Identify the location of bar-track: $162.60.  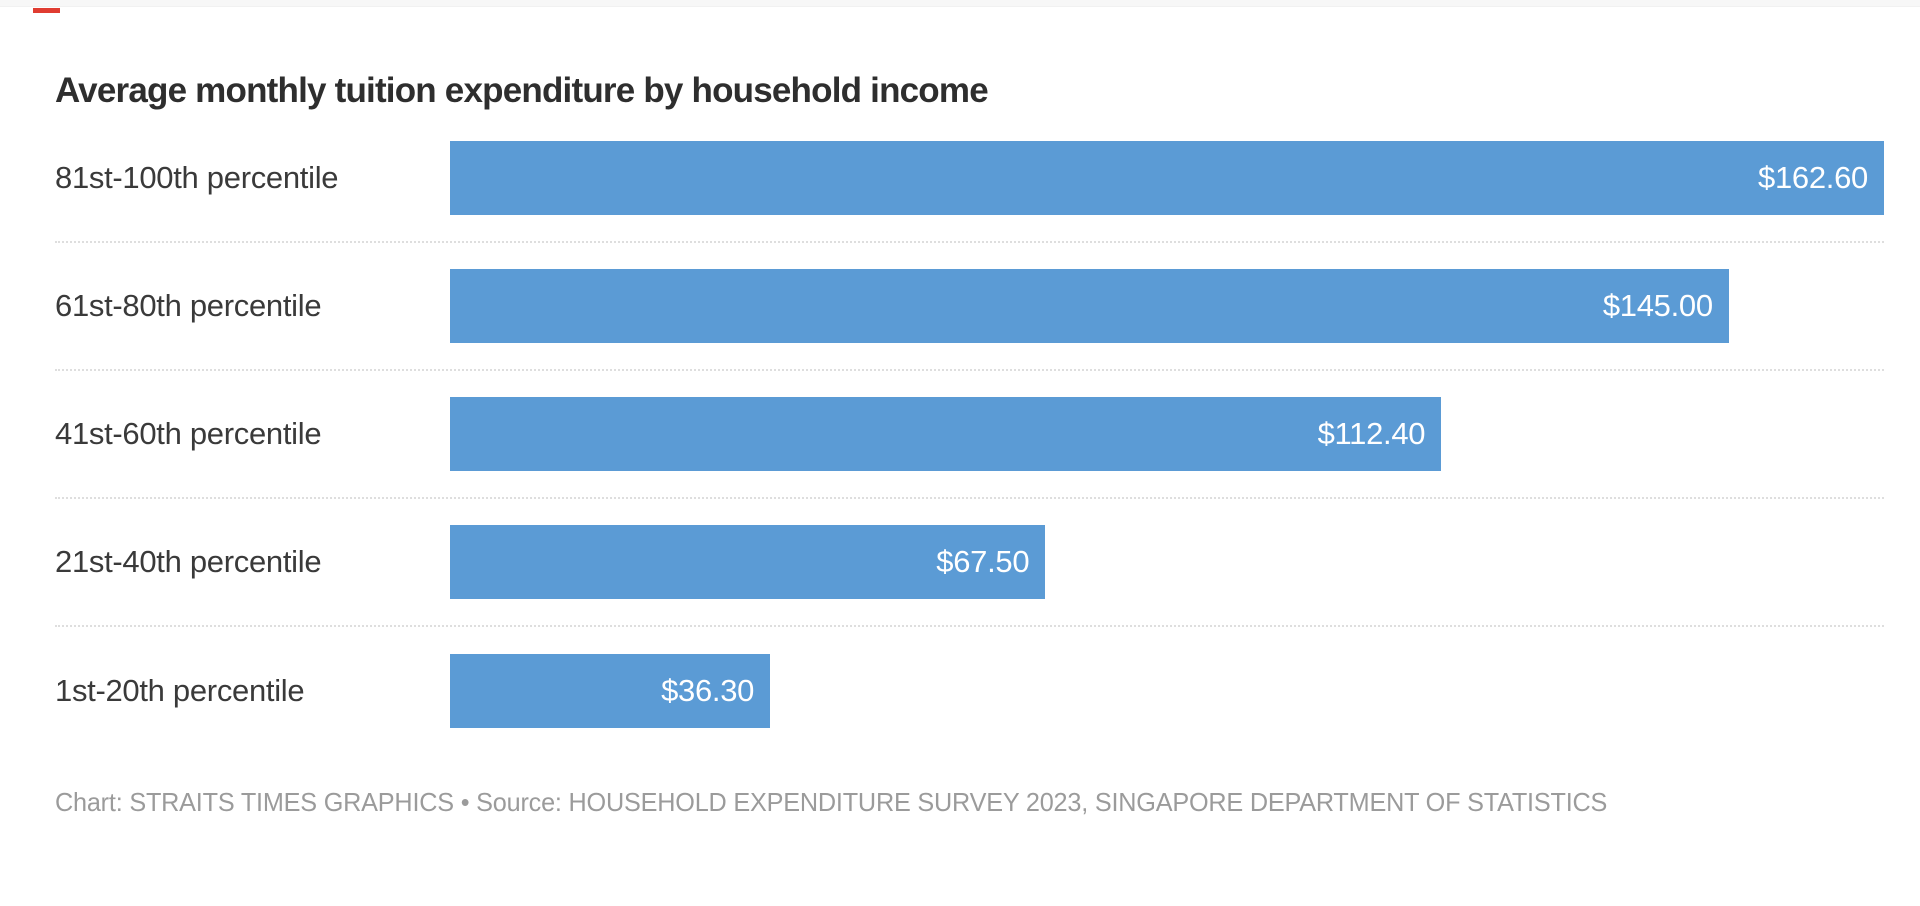
(1167, 178).